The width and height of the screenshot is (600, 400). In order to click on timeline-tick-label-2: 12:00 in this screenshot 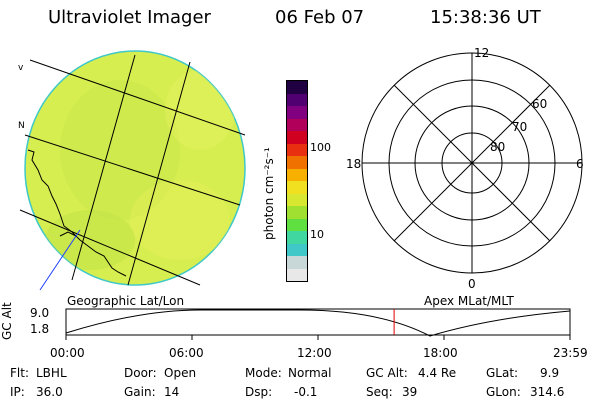, I will do `click(314, 353)`.